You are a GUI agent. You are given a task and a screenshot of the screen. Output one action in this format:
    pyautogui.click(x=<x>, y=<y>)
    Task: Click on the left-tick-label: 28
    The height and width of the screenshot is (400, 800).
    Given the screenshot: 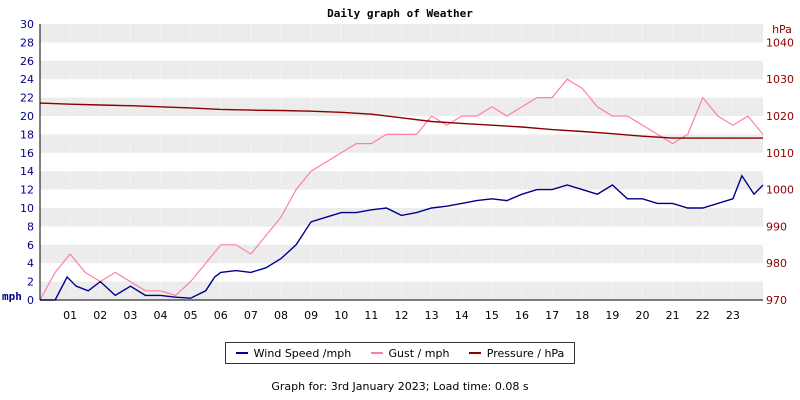 What is the action you would take?
    pyautogui.click(x=27, y=42)
    